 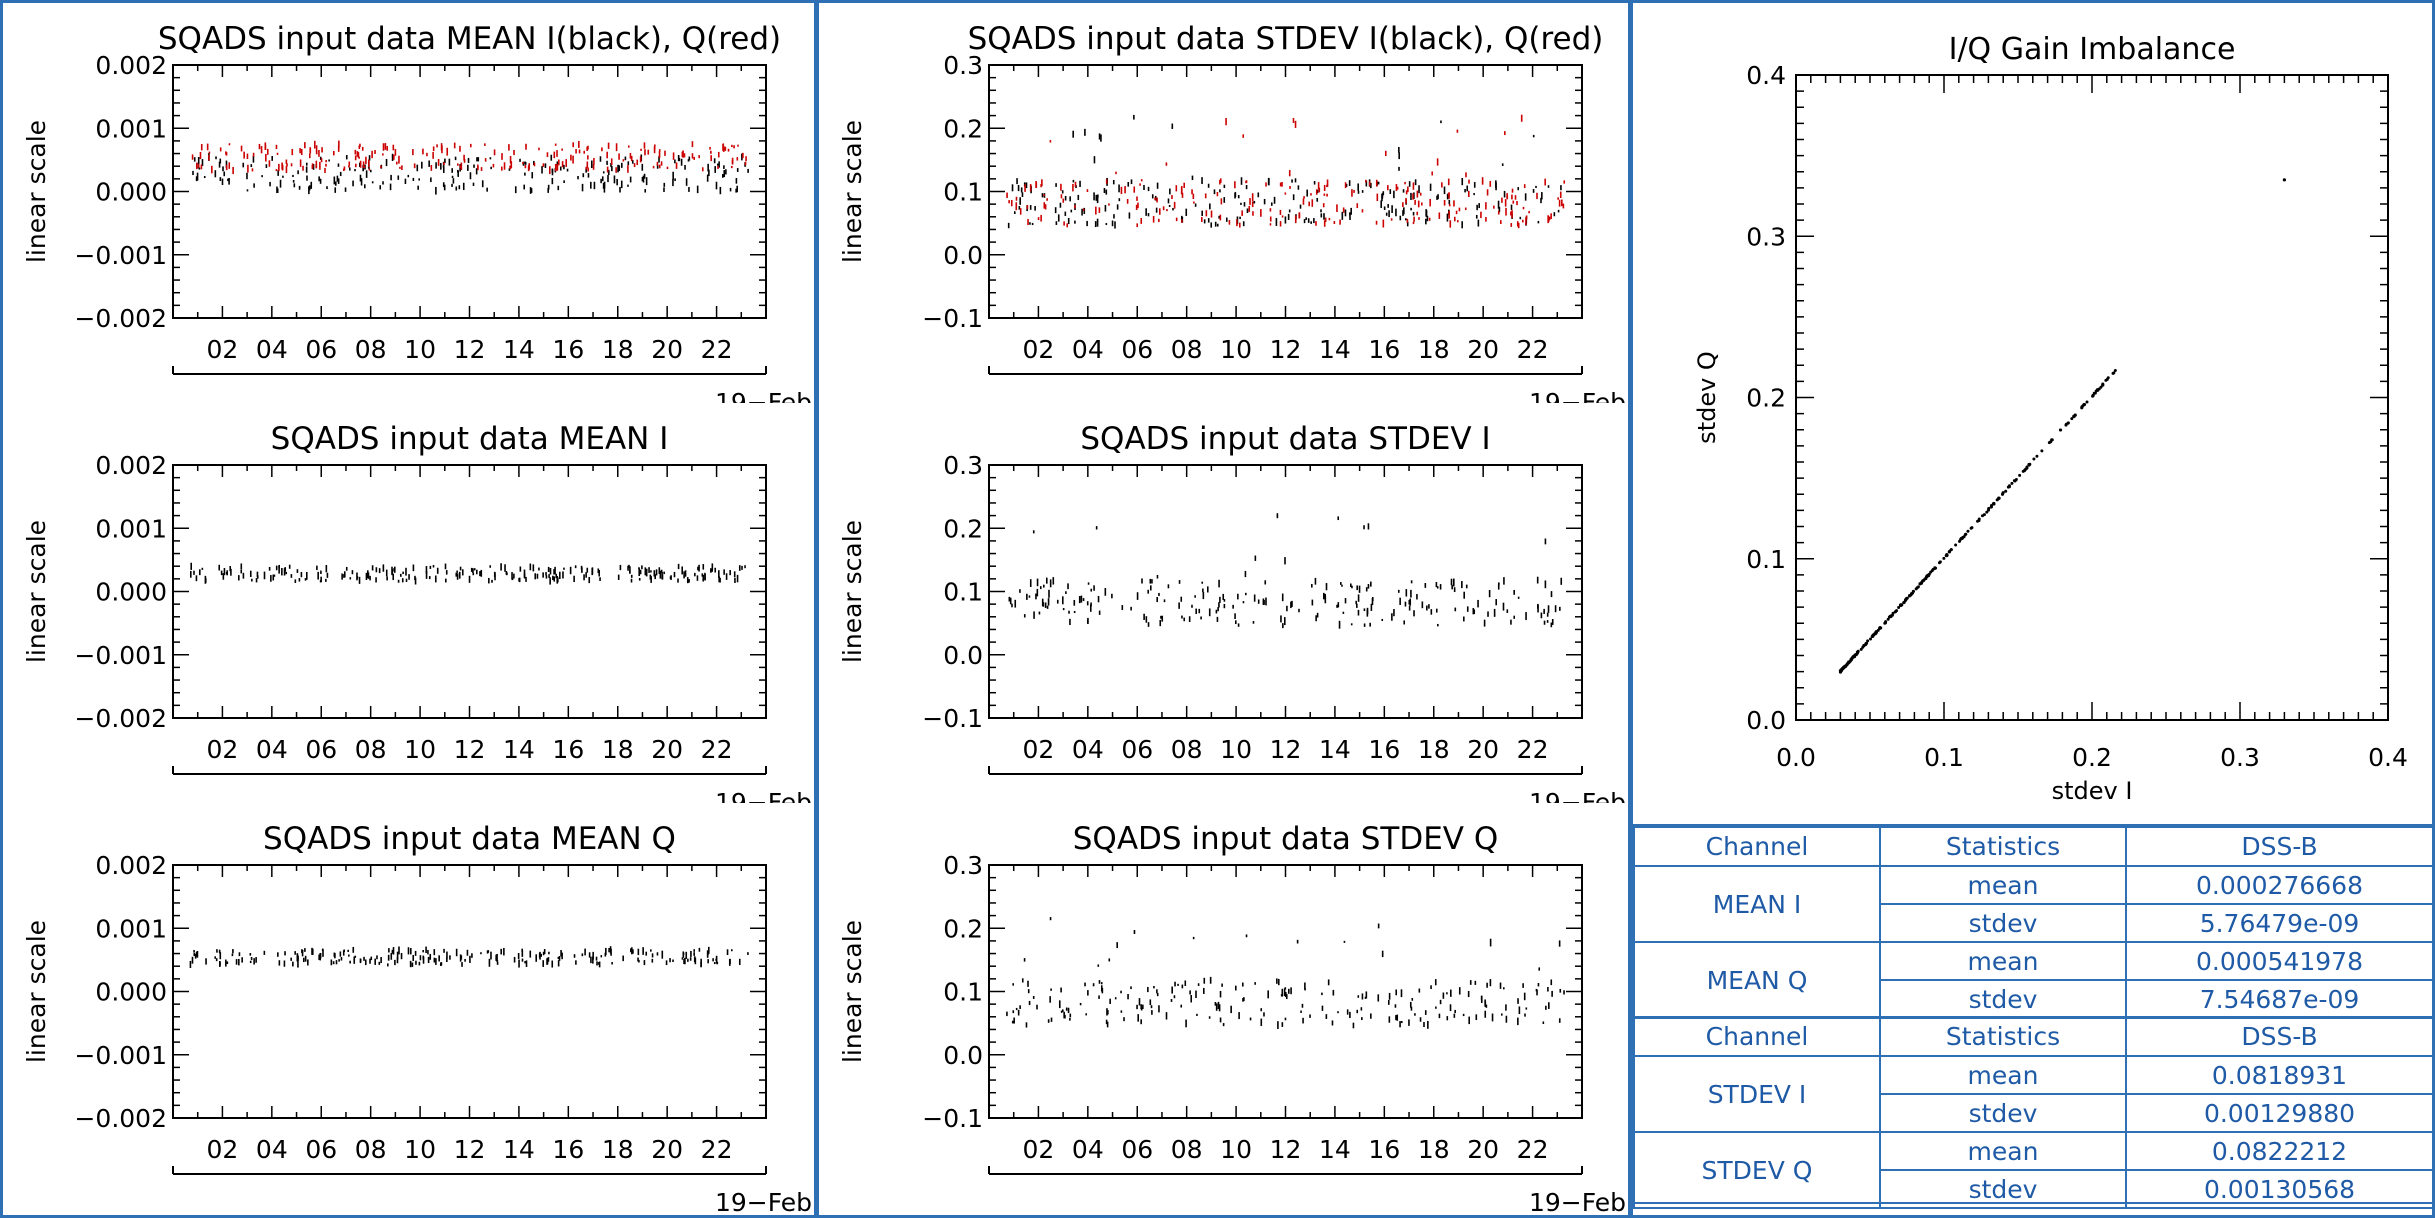 What do you see at coordinates (2092, 49) in the screenshot?
I see `chart-title: I/Q Gain Imbalance` at bounding box center [2092, 49].